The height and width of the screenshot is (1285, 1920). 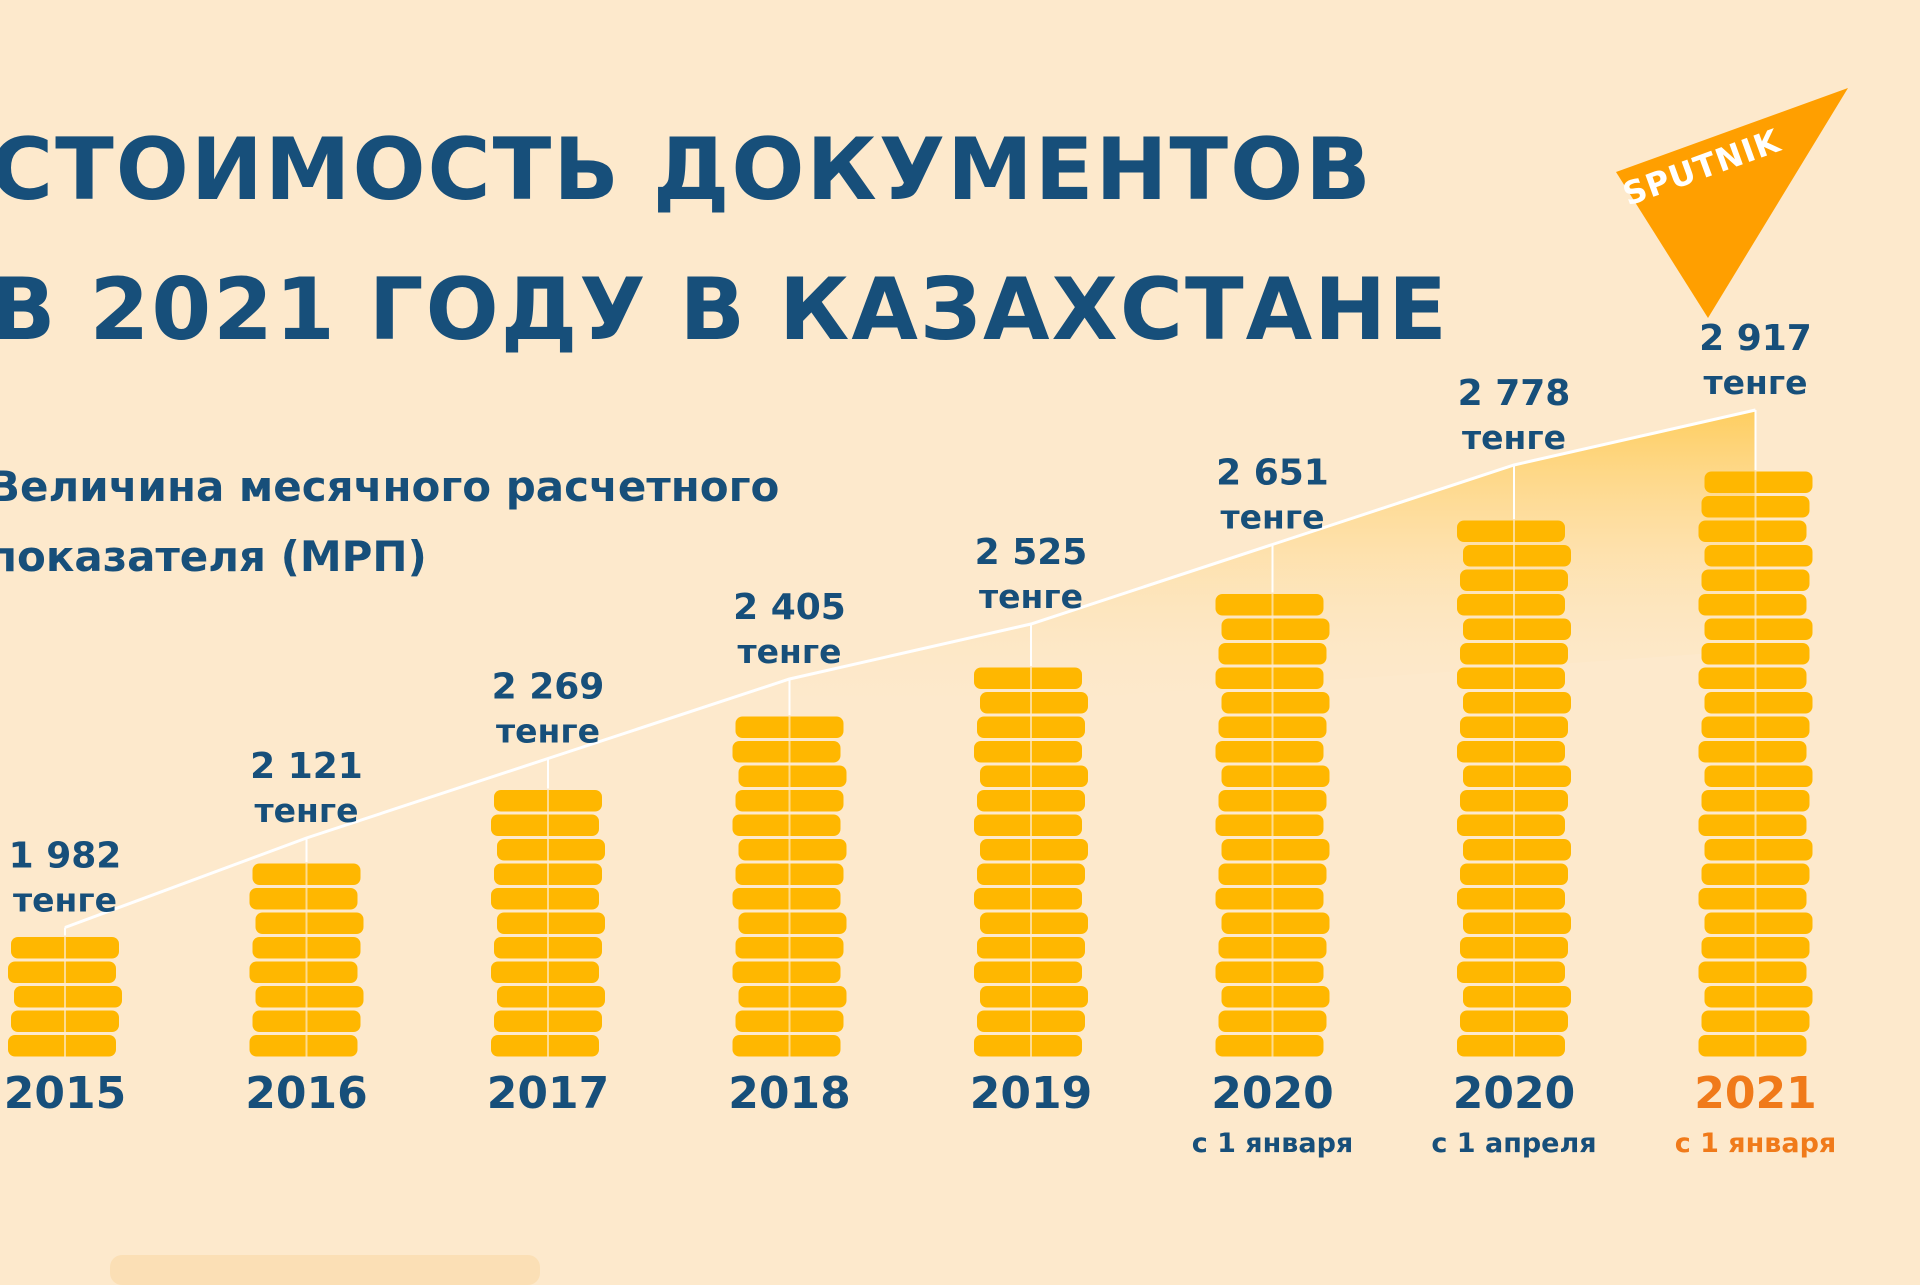 What do you see at coordinates (1514, 437) in the screenshot?
I see `unit-label-6: тенге` at bounding box center [1514, 437].